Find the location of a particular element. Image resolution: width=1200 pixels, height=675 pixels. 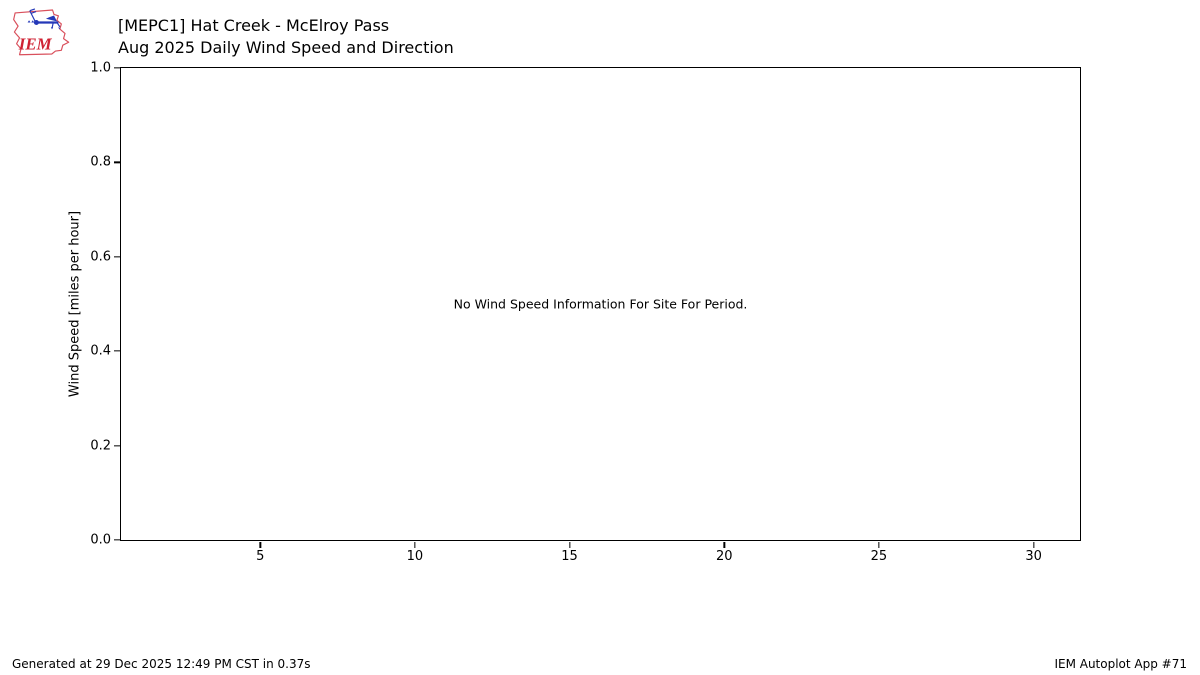

x-tick-label: 25 is located at coordinates (879, 556).